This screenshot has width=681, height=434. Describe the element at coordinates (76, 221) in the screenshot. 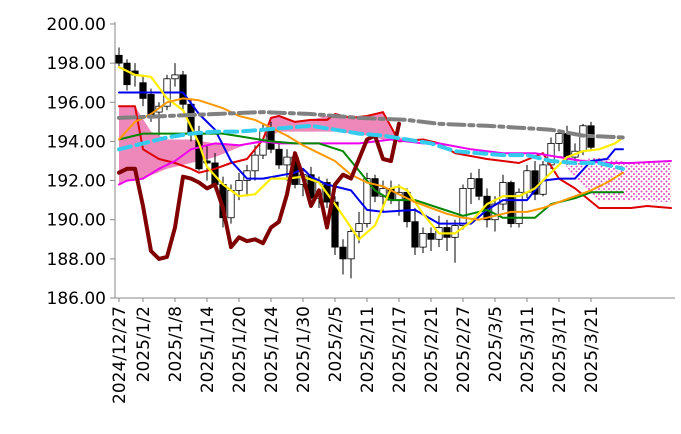

I see `y-tick-label: 190.00` at that location.